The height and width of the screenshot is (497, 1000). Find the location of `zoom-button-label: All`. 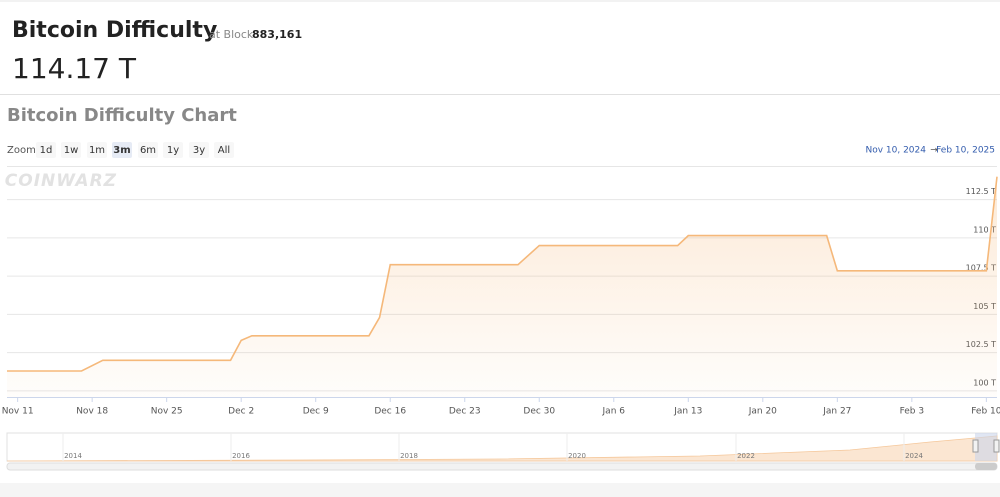

zoom-button-label: All is located at coordinates (224, 150).